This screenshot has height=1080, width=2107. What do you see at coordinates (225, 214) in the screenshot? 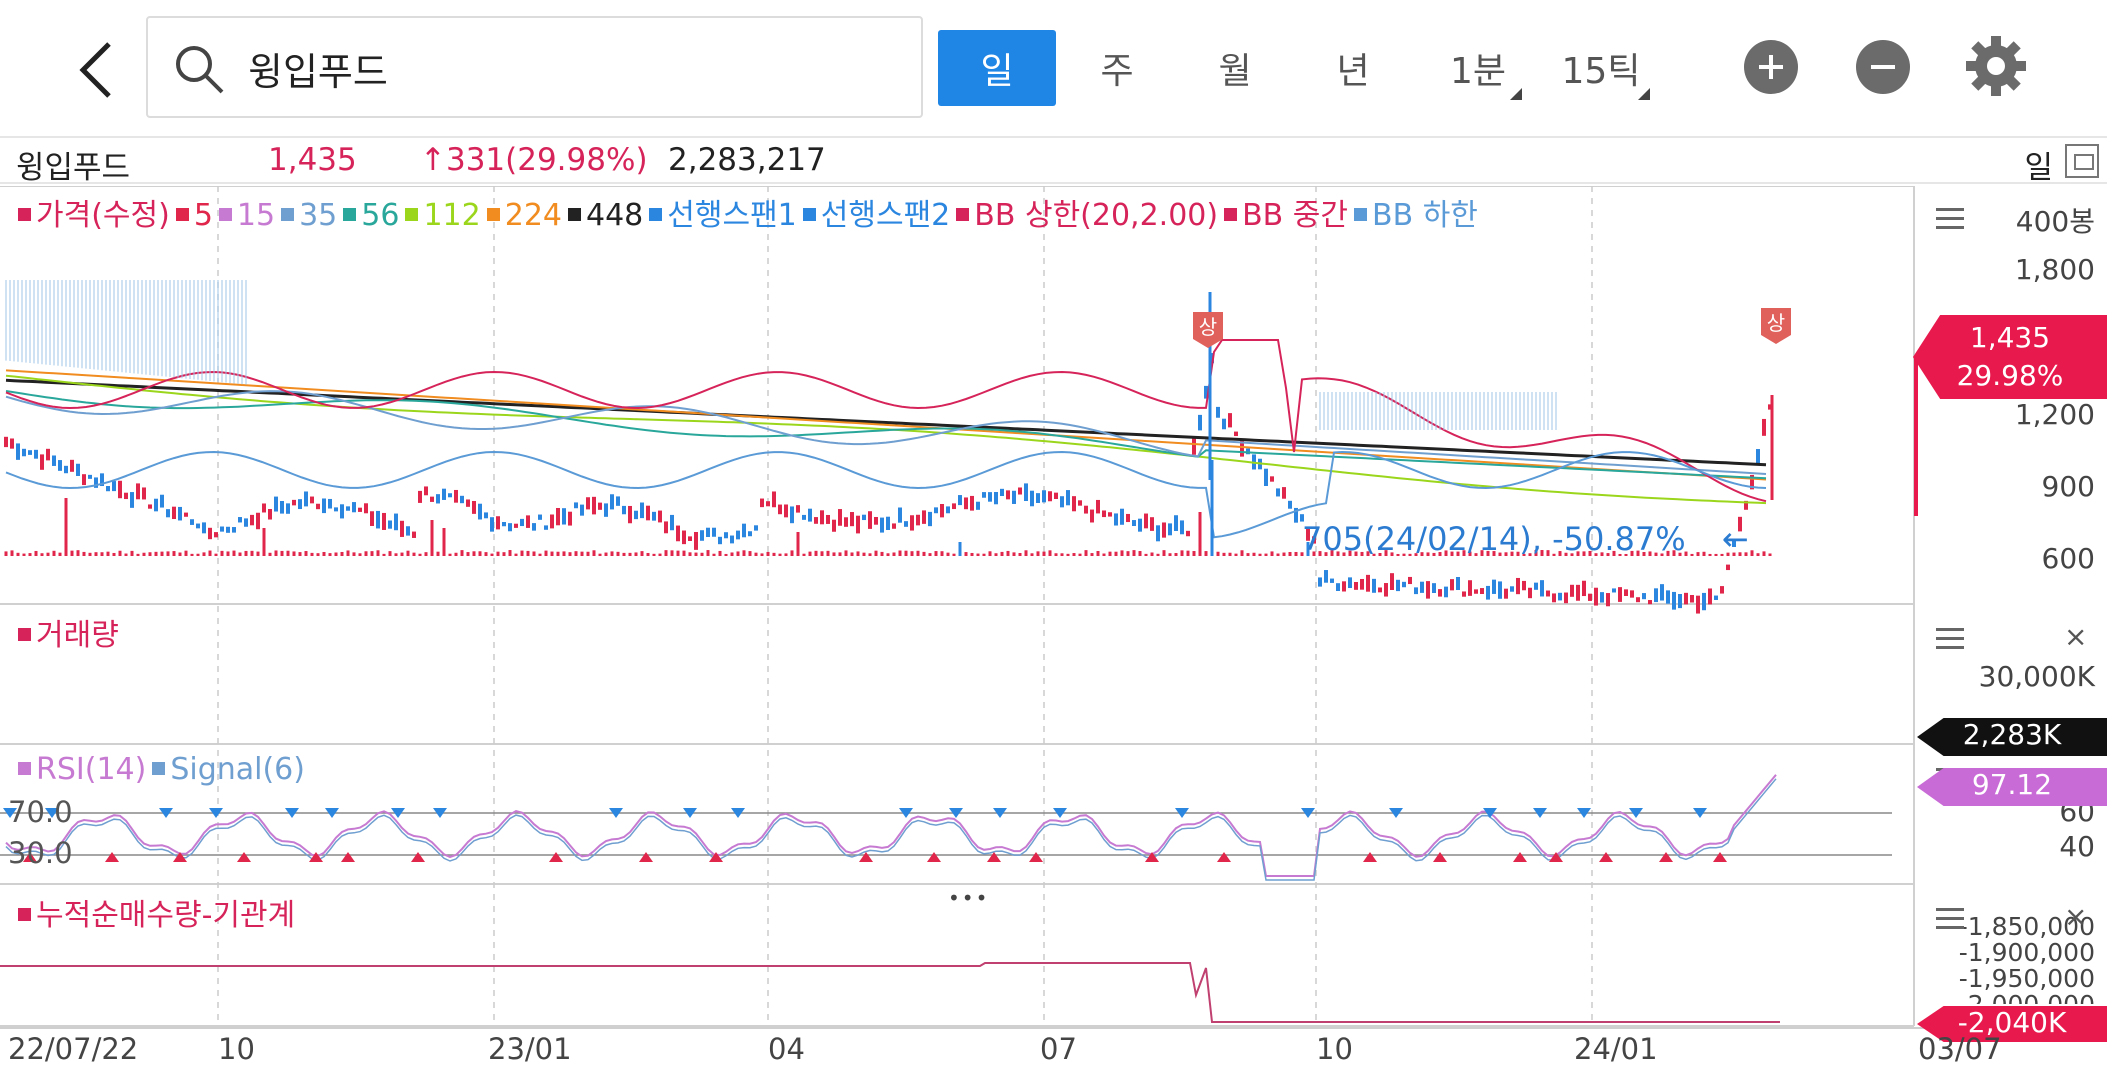
I see `legend-swatch` at bounding box center [225, 214].